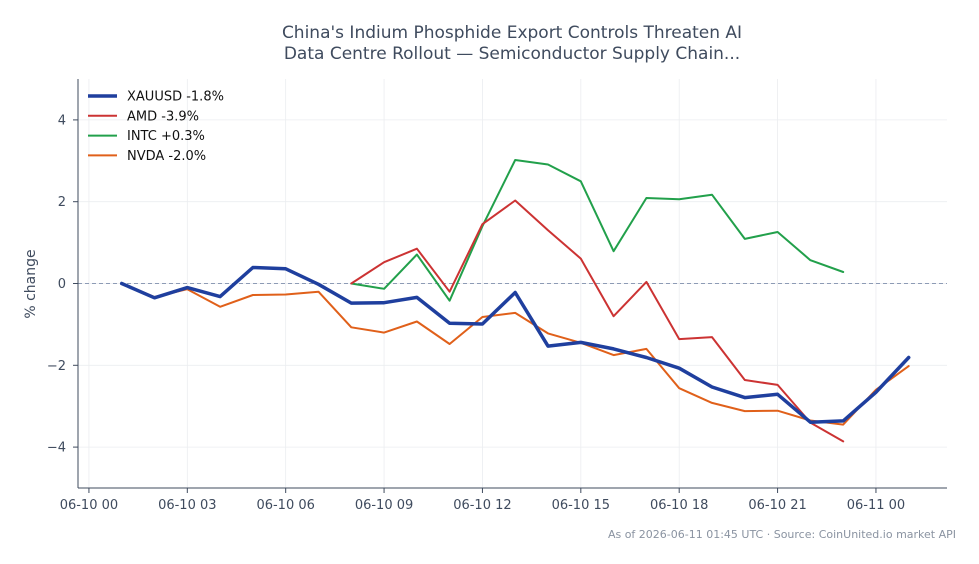 The height and width of the screenshot is (564, 979). What do you see at coordinates (62, 284) in the screenshot?
I see `y-tick-label: 0` at bounding box center [62, 284].